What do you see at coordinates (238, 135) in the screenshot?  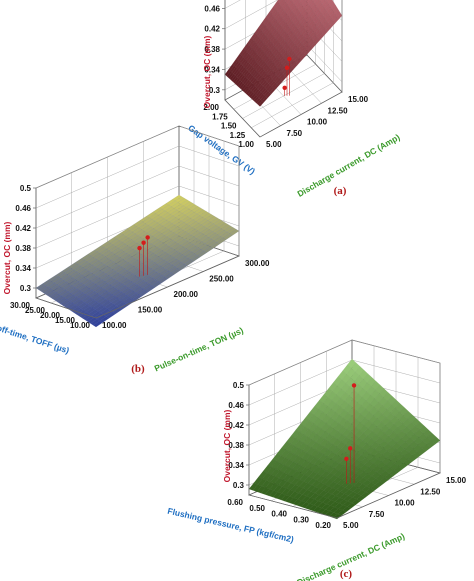 I see `x-tick-label: 1.25` at bounding box center [238, 135].